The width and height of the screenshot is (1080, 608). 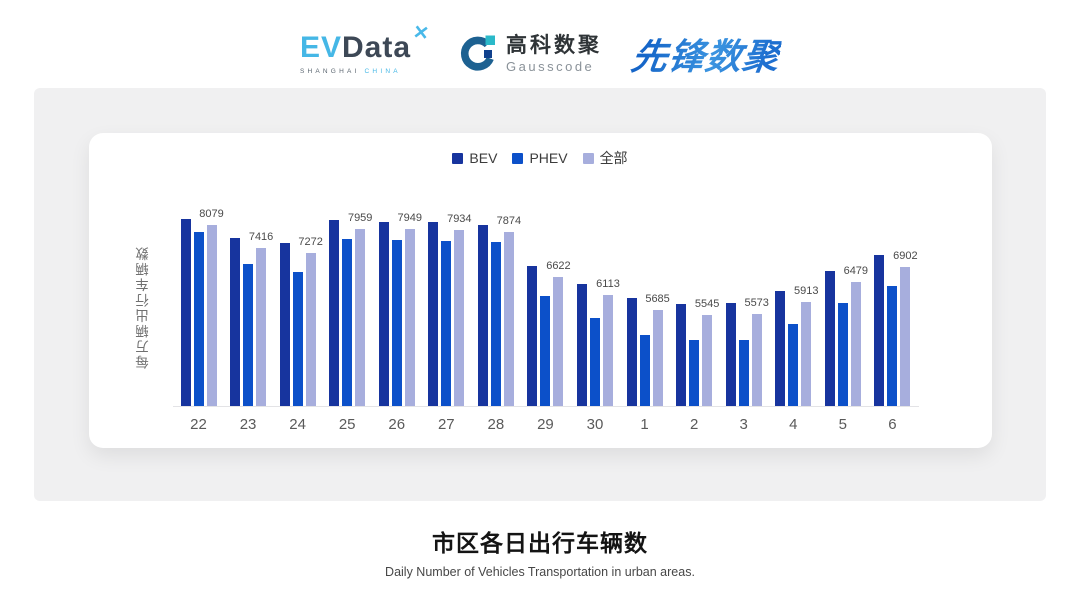 I want to click on gausscode-cn-text: 高科数聚, so click(x=554, y=46).